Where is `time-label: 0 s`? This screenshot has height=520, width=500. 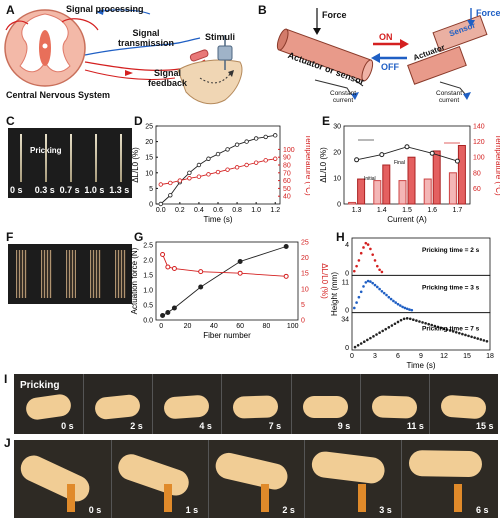 time-label: 0 s is located at coordinates (67, 426).